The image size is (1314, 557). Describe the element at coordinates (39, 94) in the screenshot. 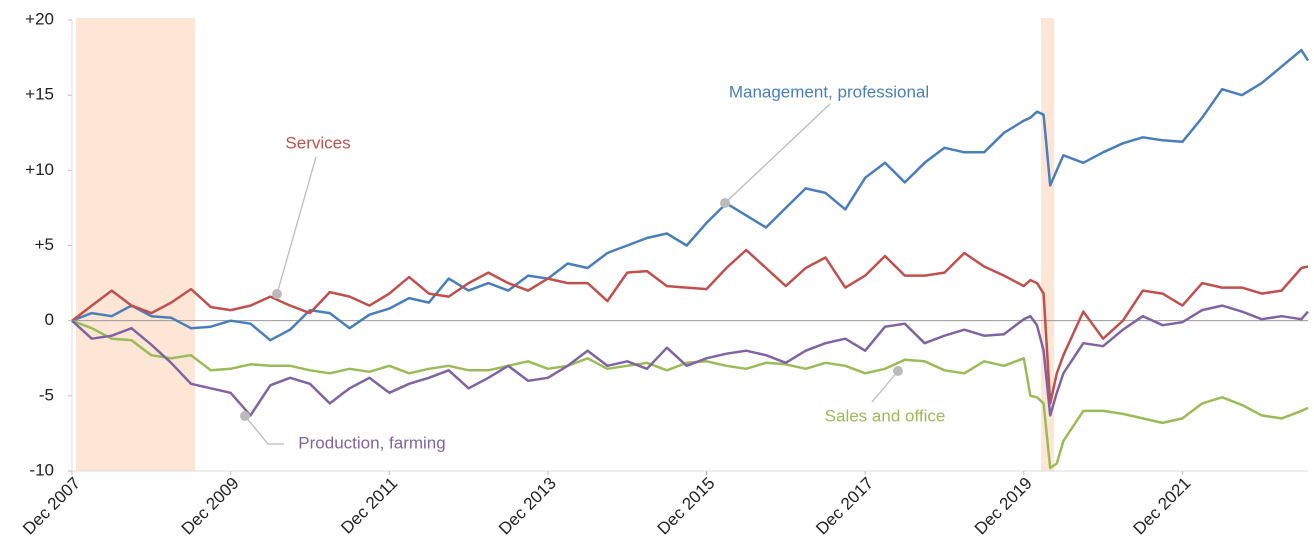

I see `y-tick-label: +15` at that location.